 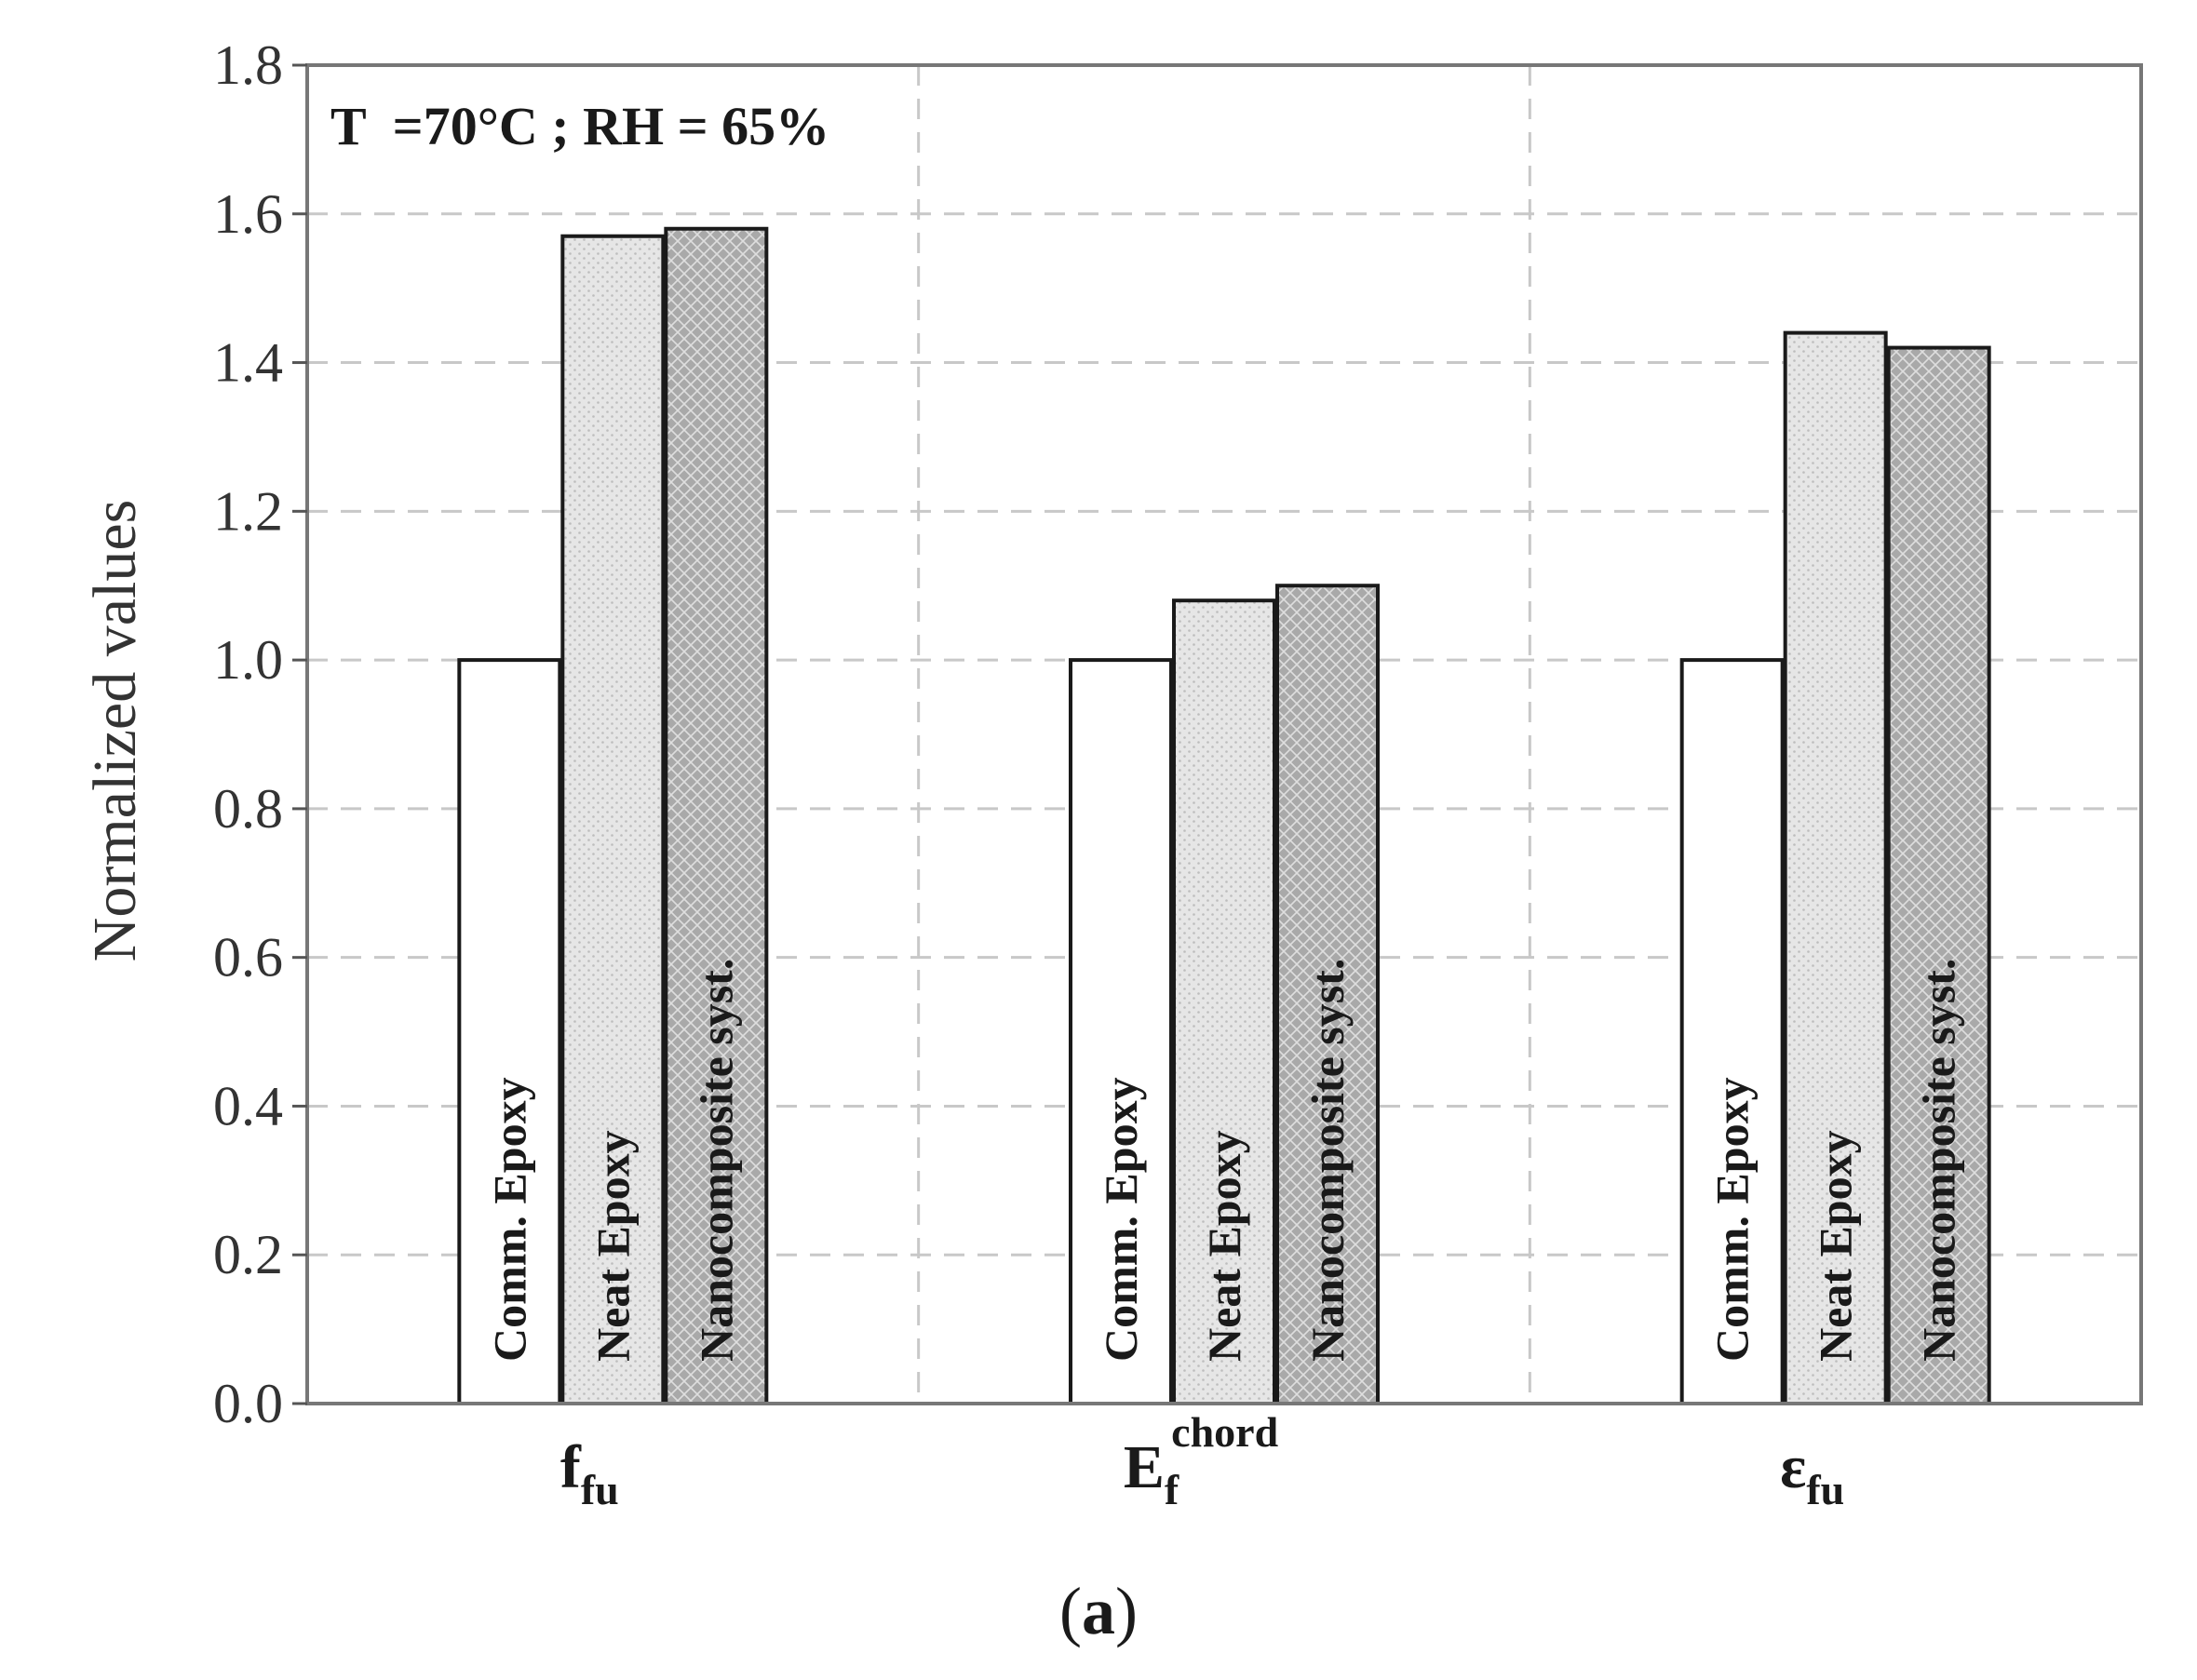 I want to click on caption-close: ), so click(x=1126, y=1611).